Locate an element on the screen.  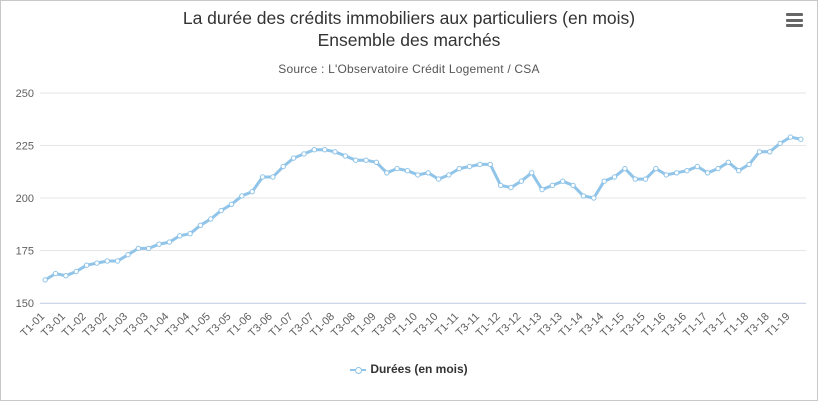
y-tick-label: 225 is located at coordinates (25, 147).